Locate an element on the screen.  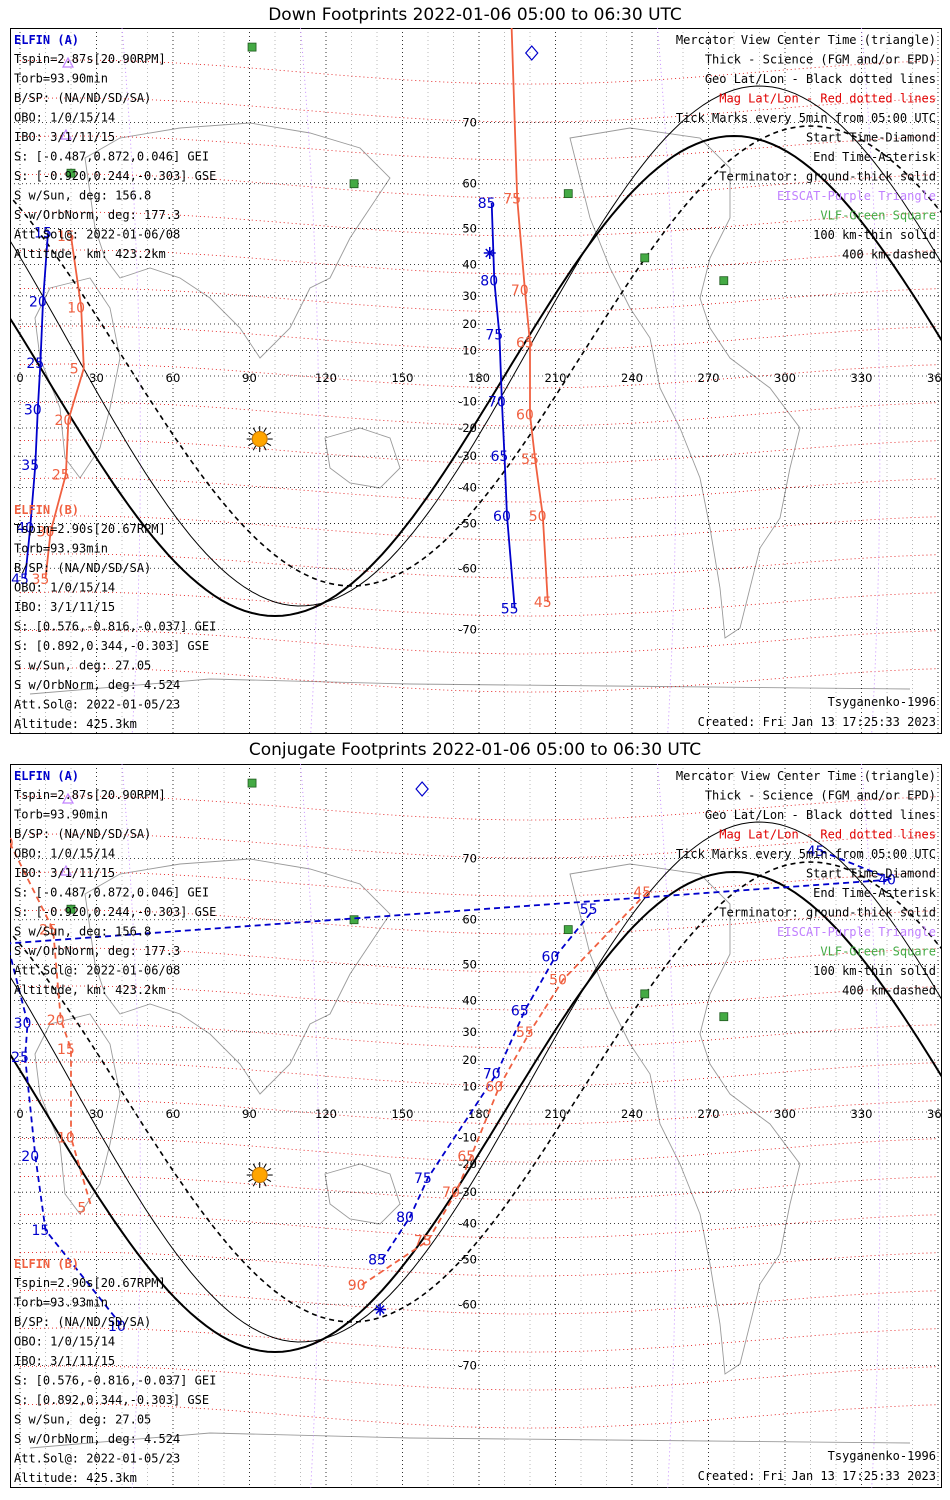
lon-tick-label: 330 is located at coordinates (862, 1114).